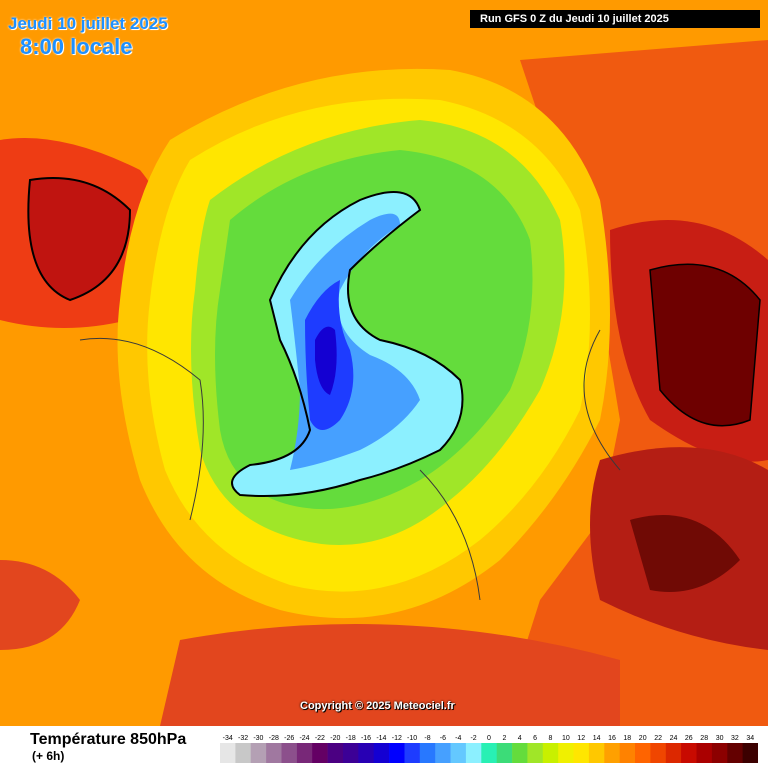  I want to click on variable-title: Température 850hPa, so click(108, 739).